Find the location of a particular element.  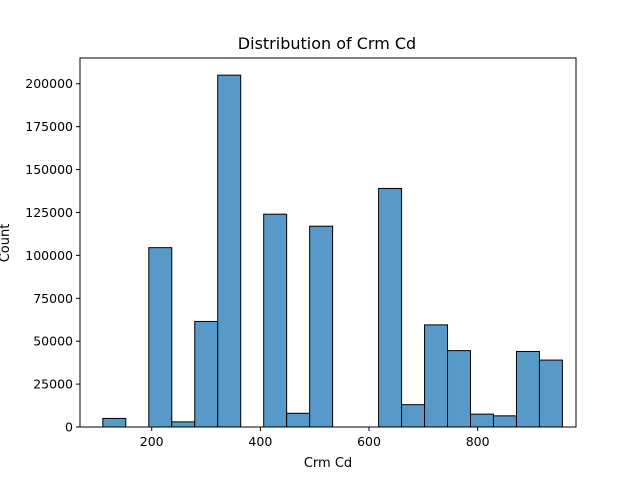

x-tick-label-3: 800 is located at coordinates (478, 441).